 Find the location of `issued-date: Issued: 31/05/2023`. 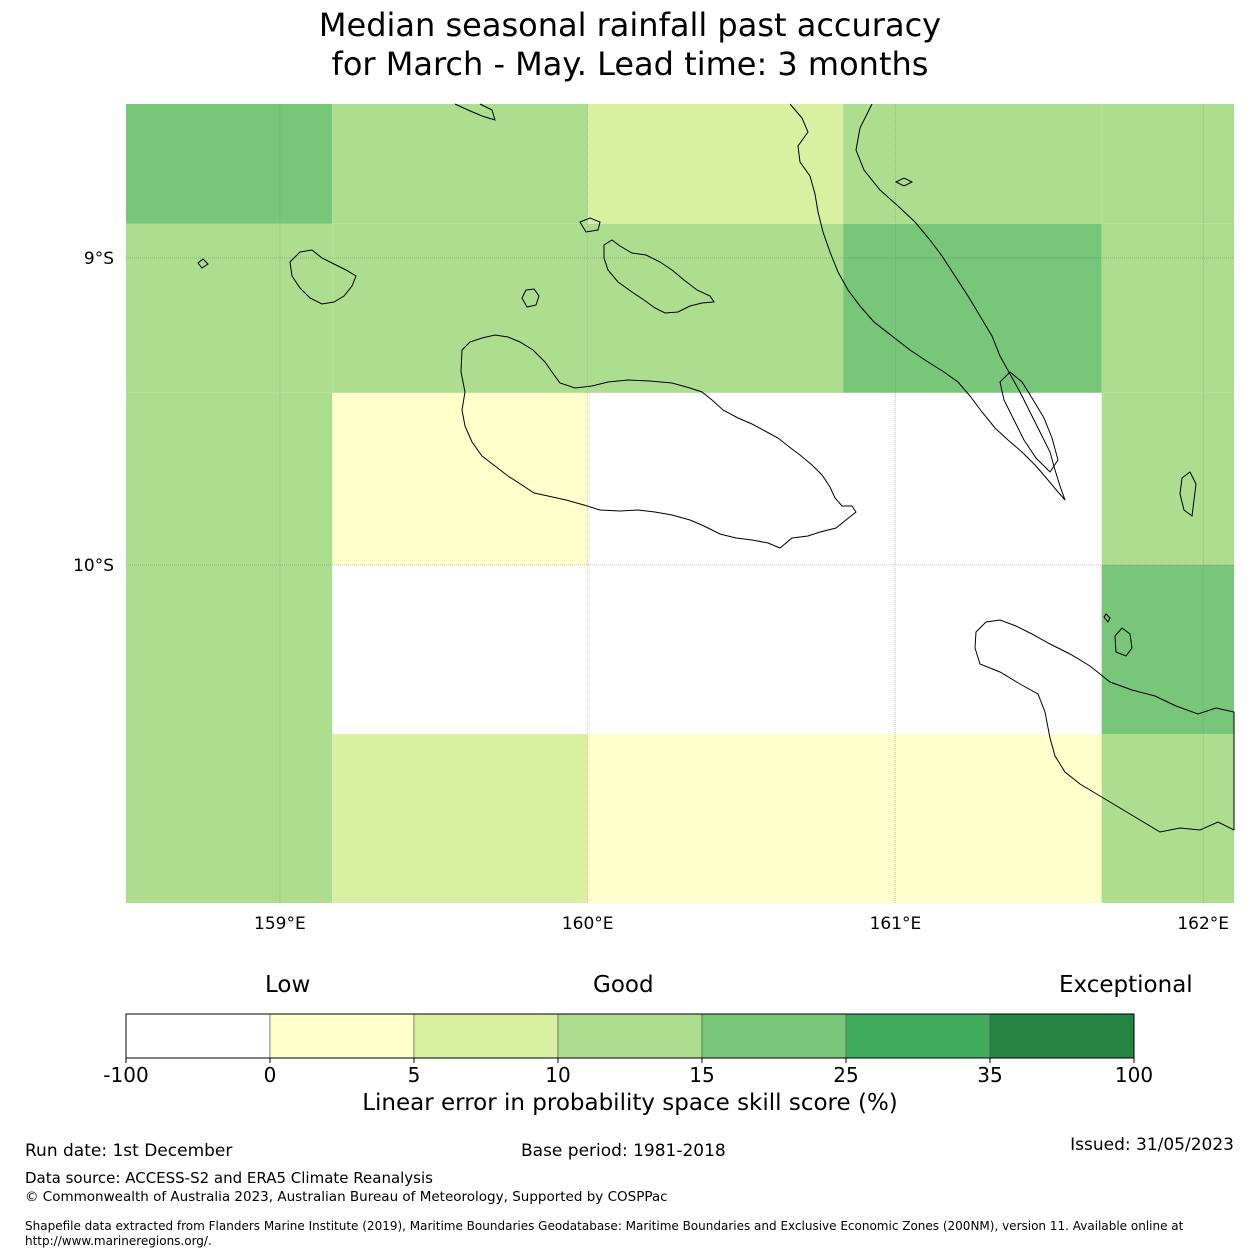

issued-date: Issued: 31/05/2023 is located at coordinates (1152, 1145).